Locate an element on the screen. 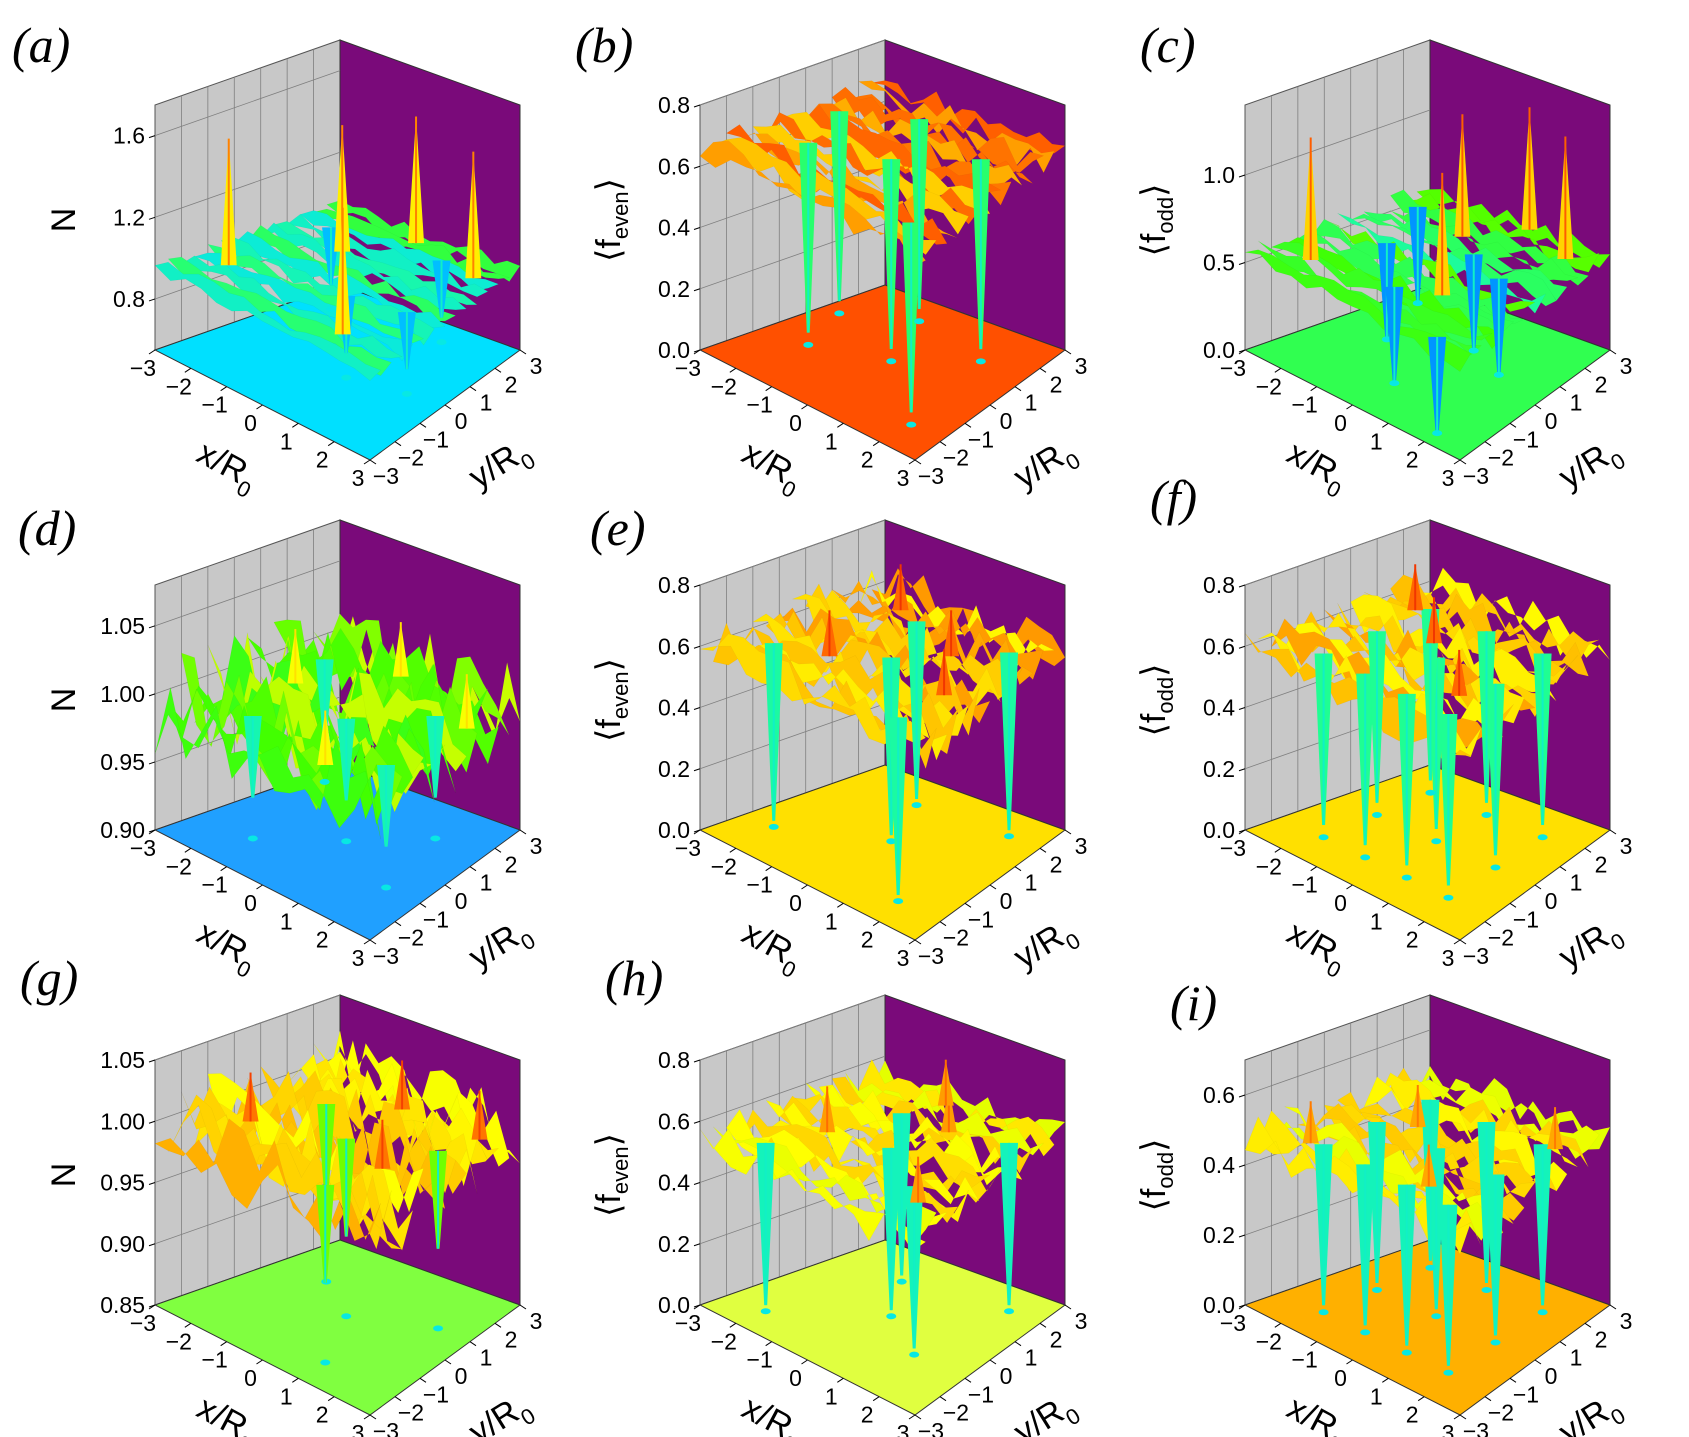  z-tick-label: 1.05 is located at coordinates (122, 1060).